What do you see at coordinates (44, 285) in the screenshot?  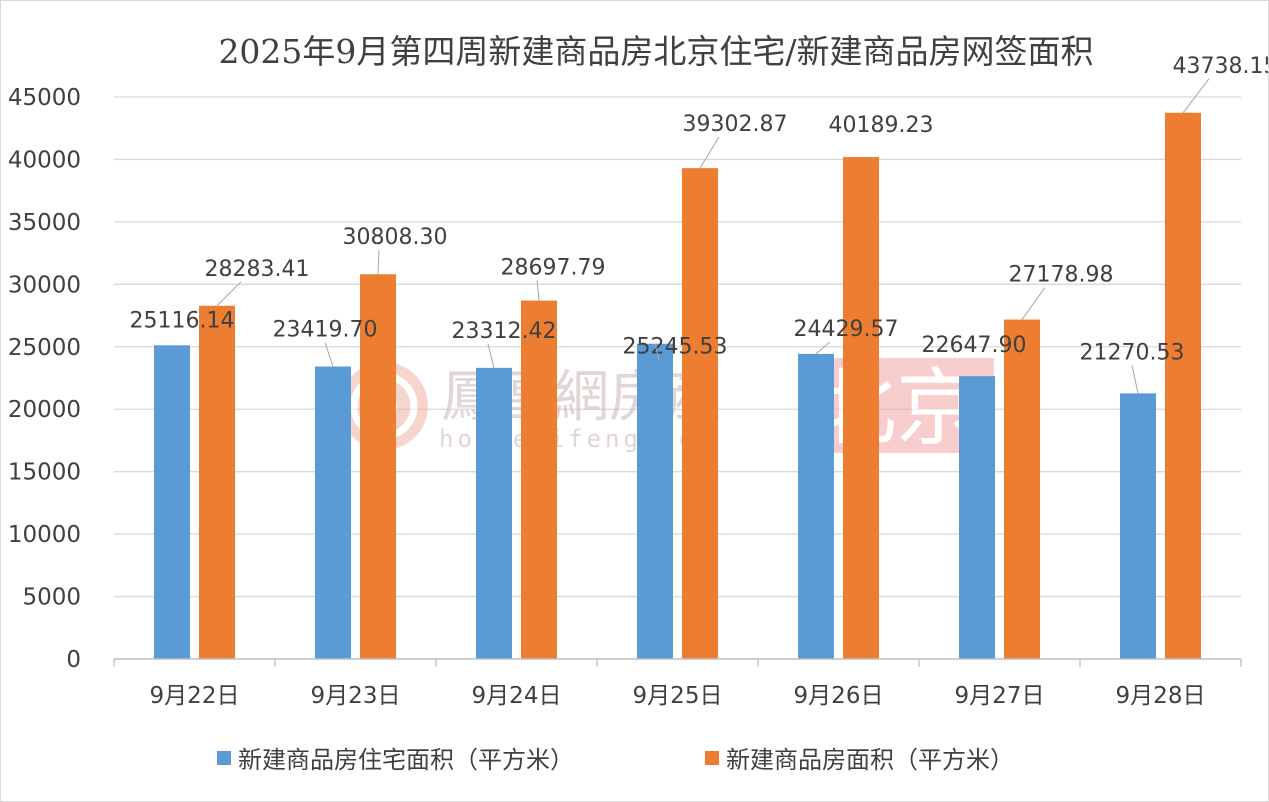 I see `y-tick-label: 30000` at bounding box center [44, 285].